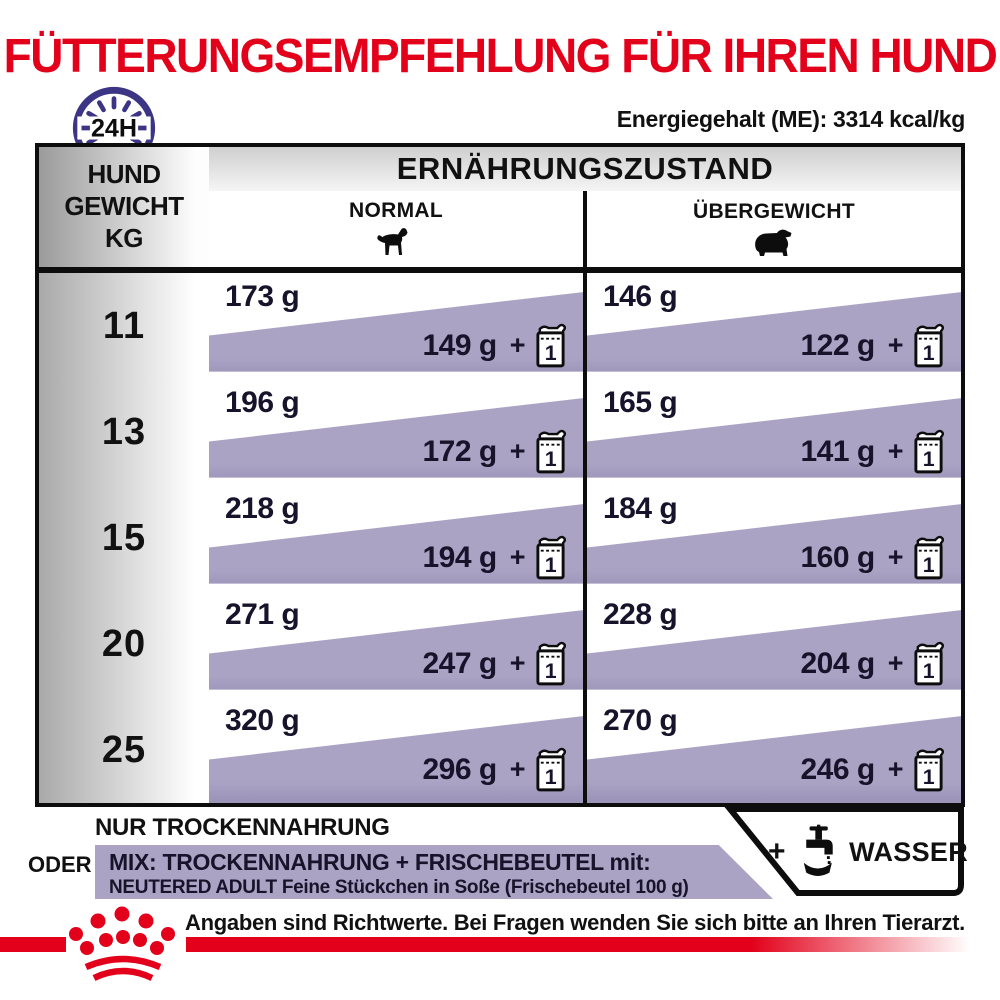  What do you see at coordinates (640, 614) in the screenshot?
I see `dry-amount: 228 g` at bounding box center [640, 614].